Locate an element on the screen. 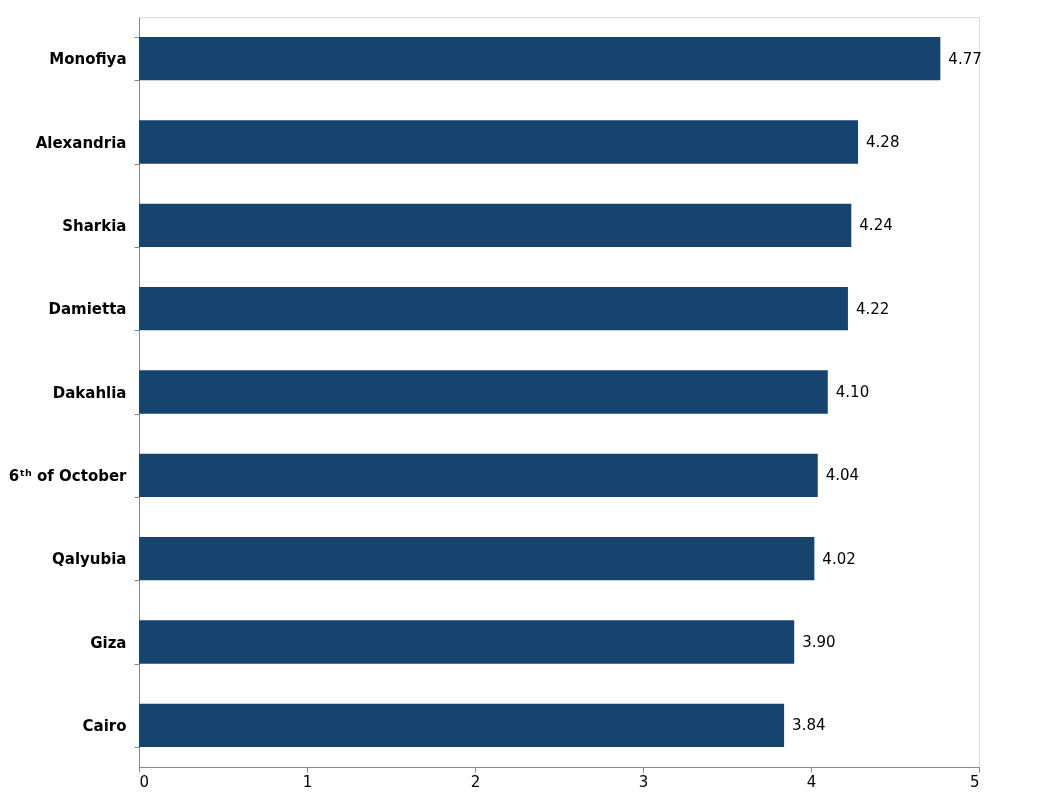 This screenshot has width=1057, height=805. x-tick-label: 4 is located at coordinates (811, 781).